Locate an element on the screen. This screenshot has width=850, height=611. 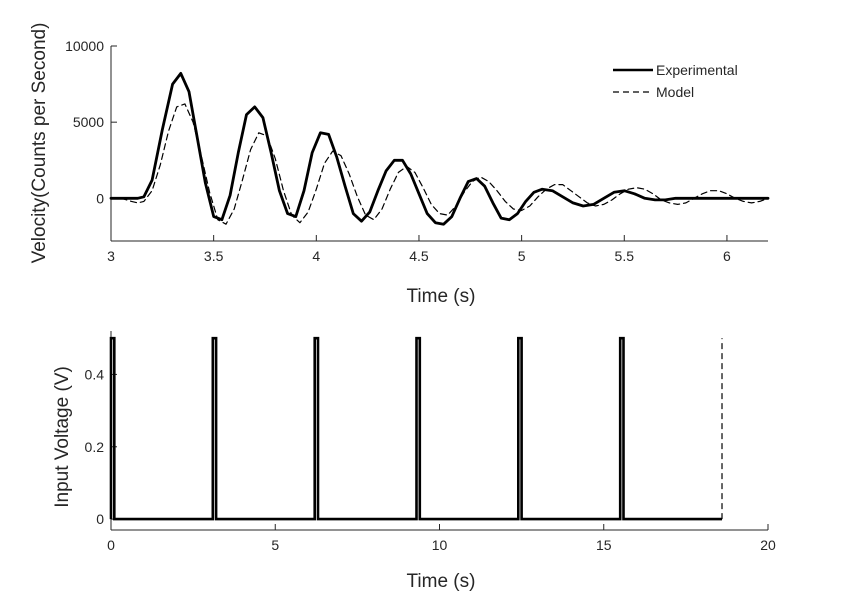
x-tick-label: 4.5 is located at coordinates (419, 256).